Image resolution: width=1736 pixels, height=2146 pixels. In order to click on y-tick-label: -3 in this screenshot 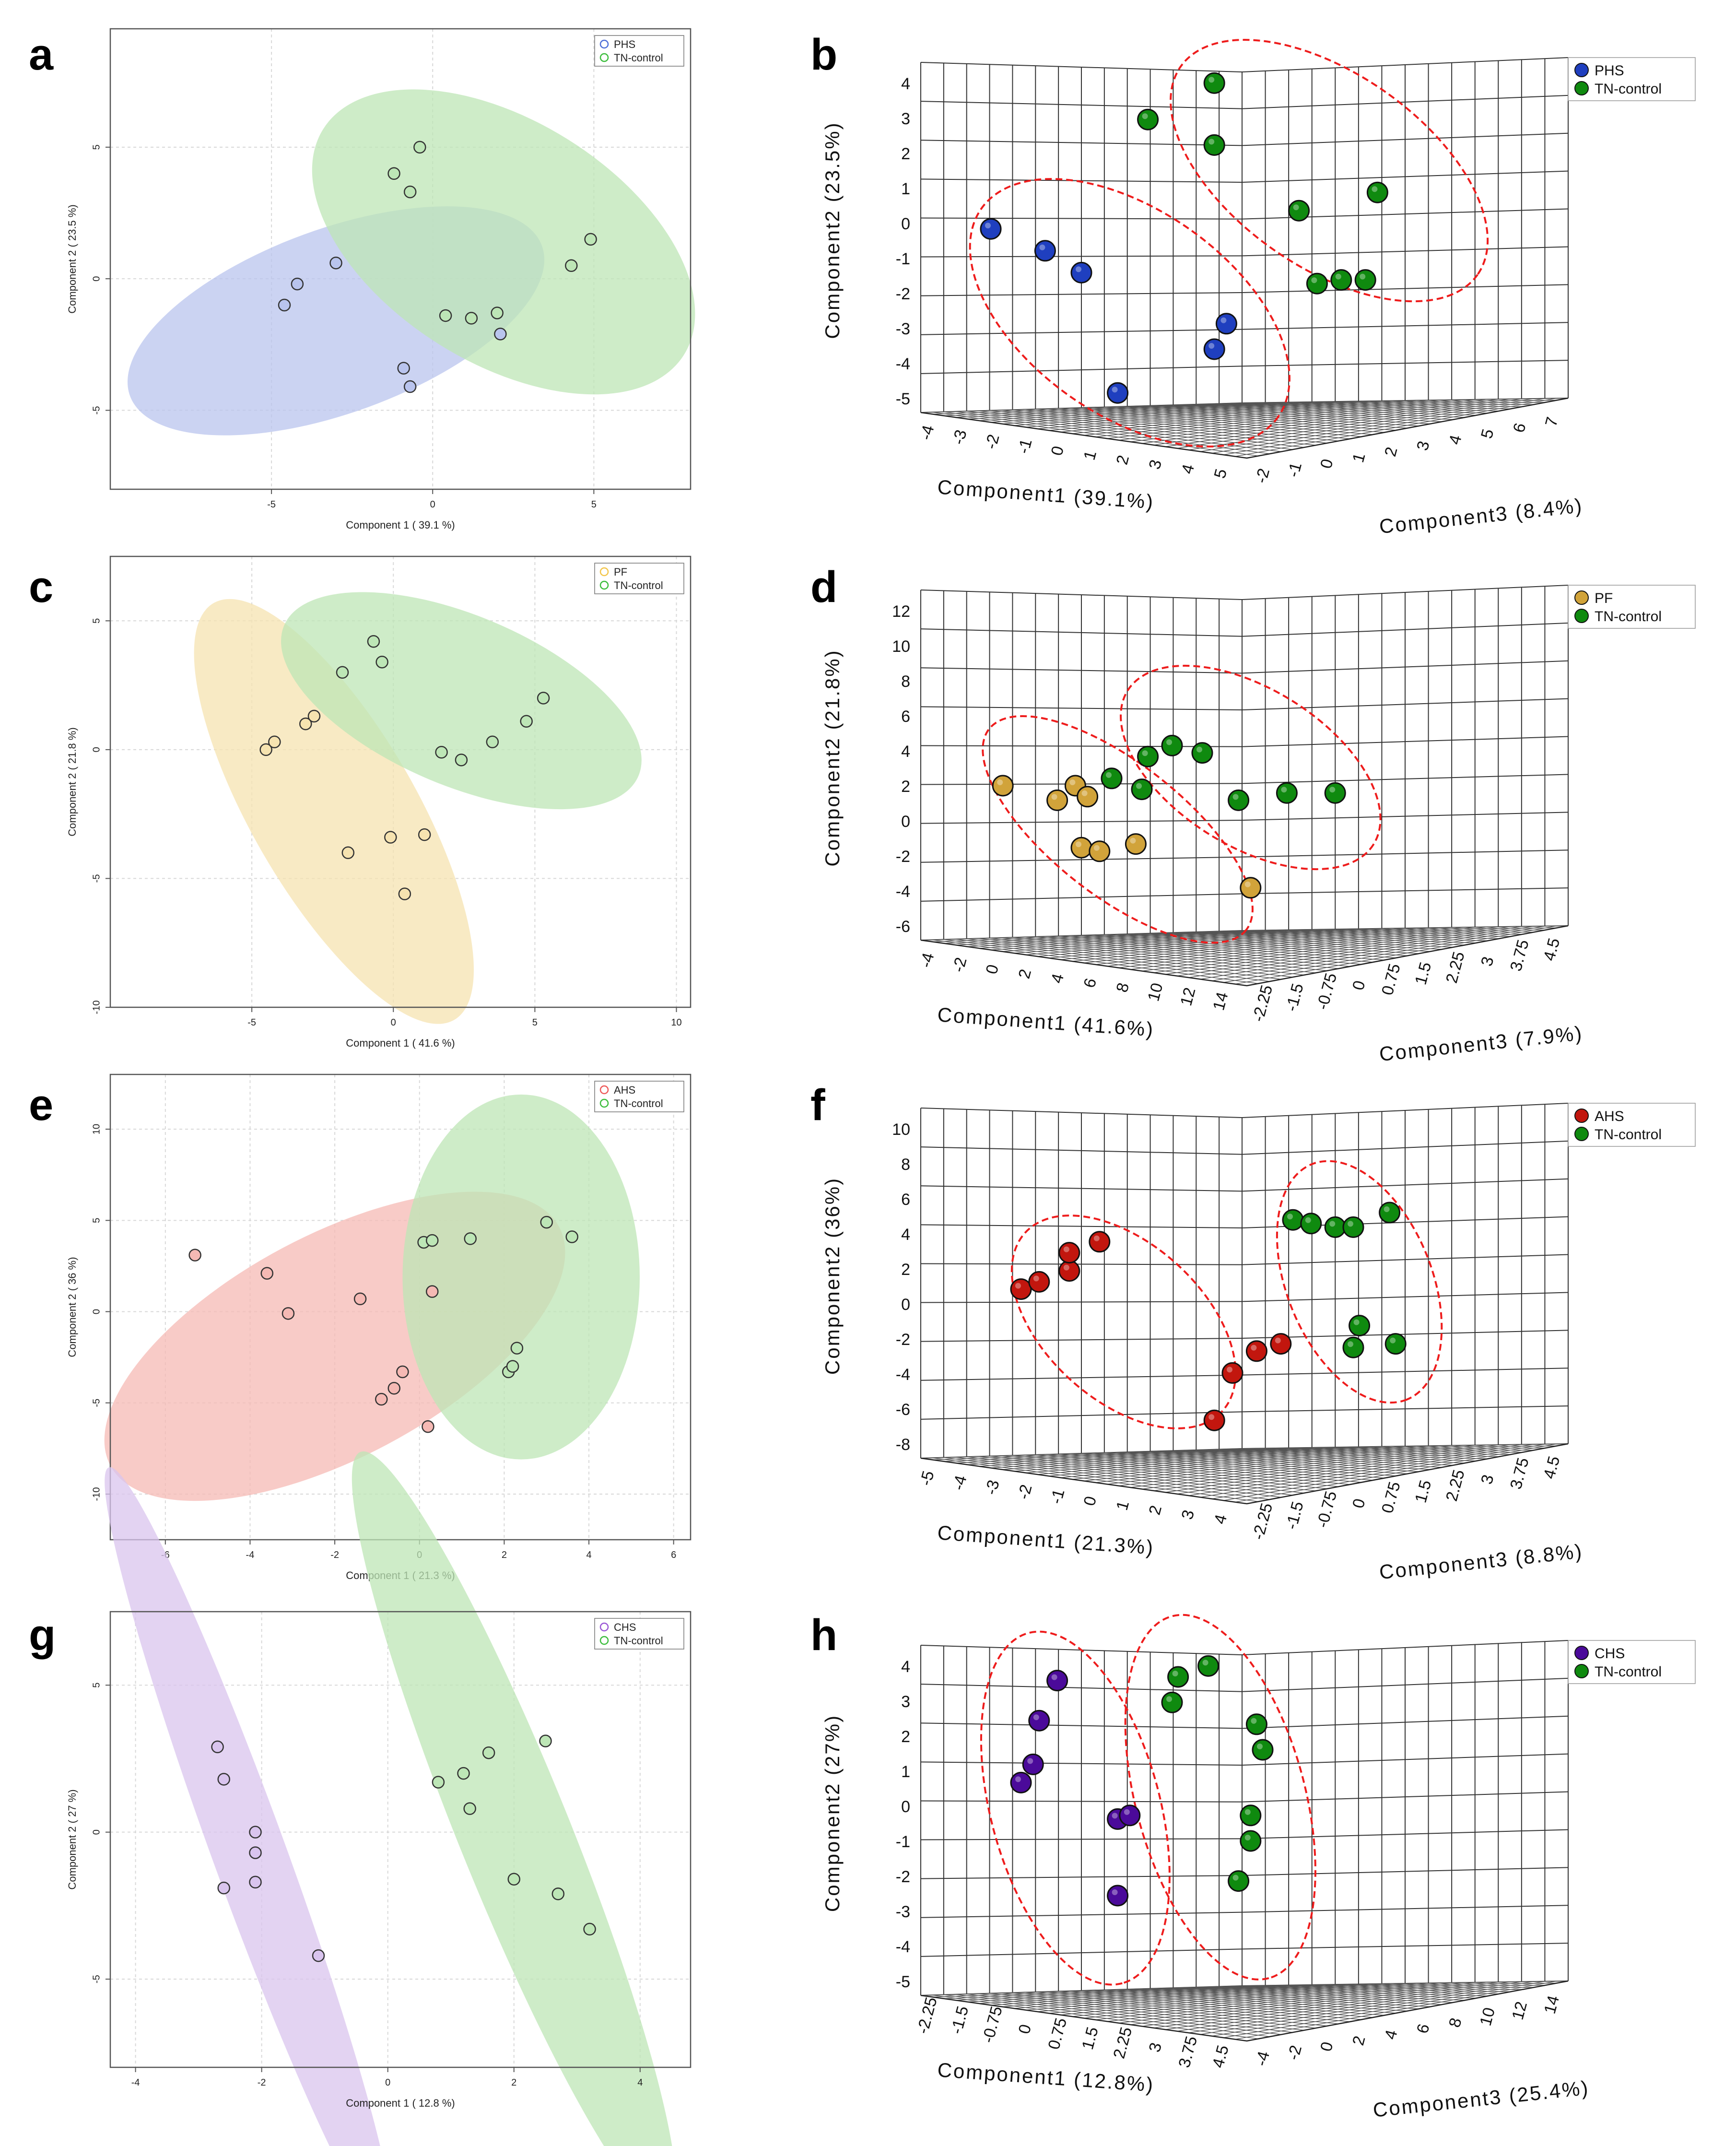, I will do `click(903, 1912)`.